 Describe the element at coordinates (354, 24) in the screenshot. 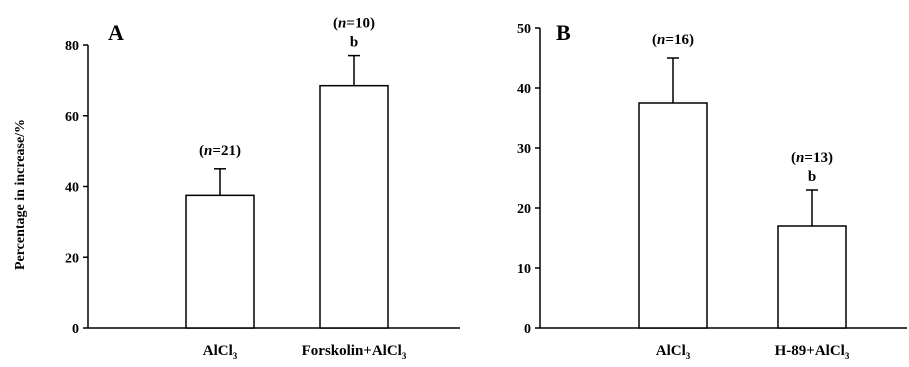

I see `sample-size-label: (n=10)` at that location.